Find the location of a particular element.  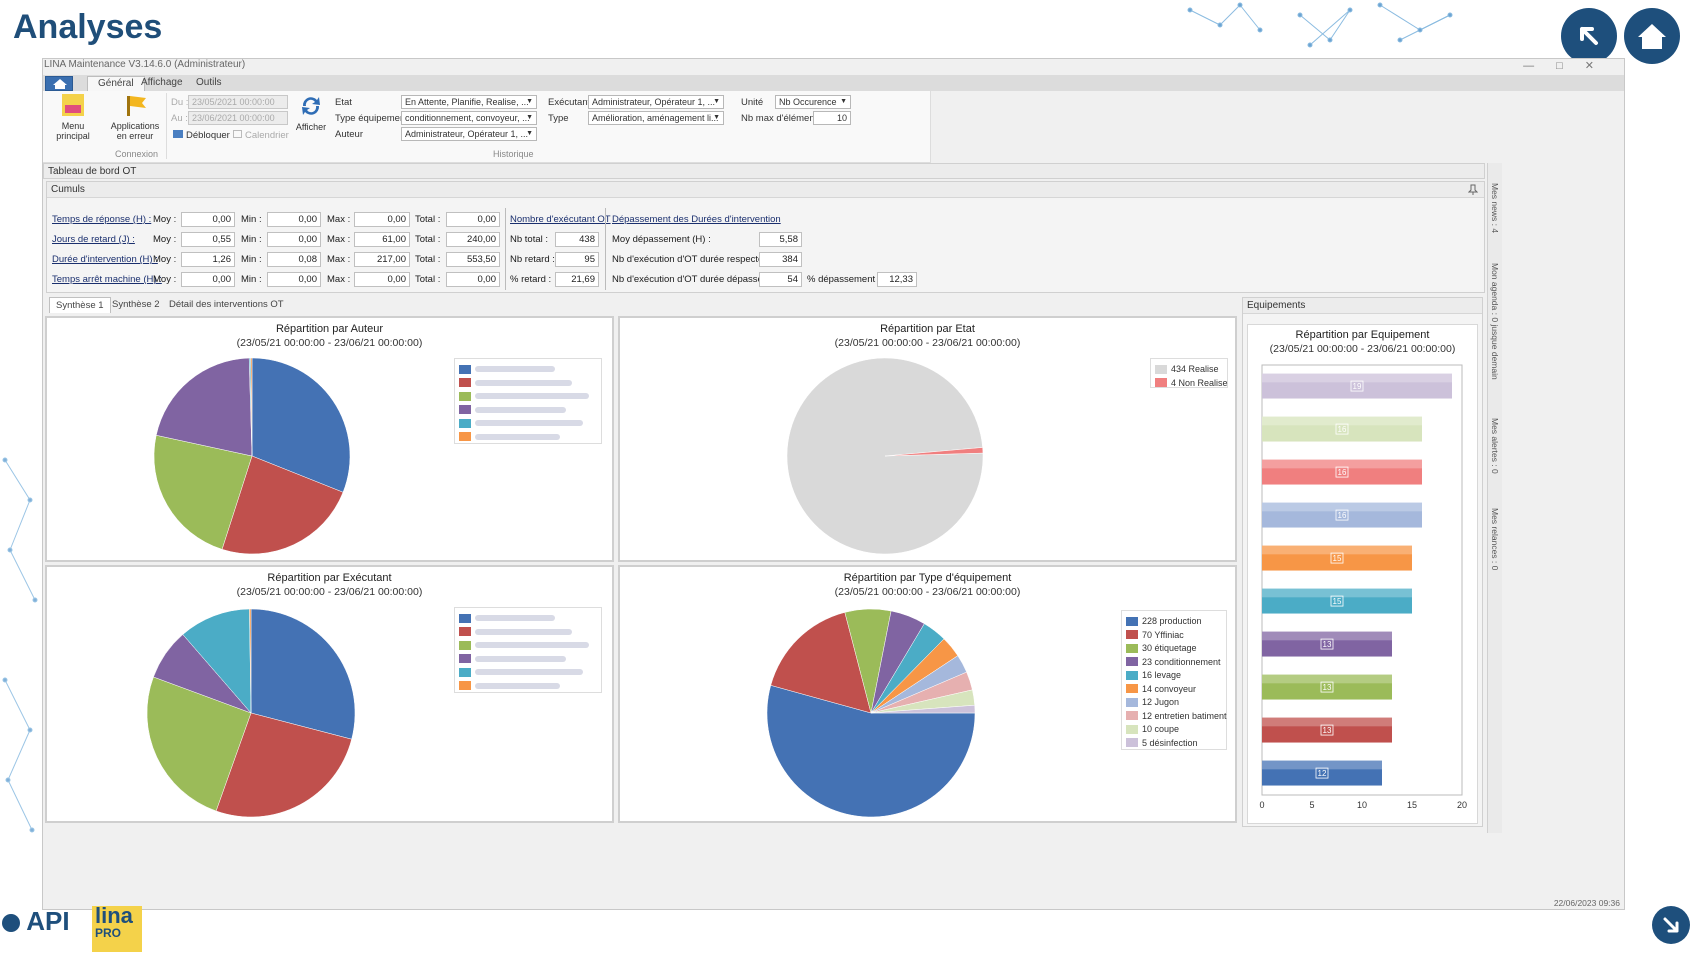

applications-en-erreur-button: Applications en erreur is located at coordinates (135, 117).